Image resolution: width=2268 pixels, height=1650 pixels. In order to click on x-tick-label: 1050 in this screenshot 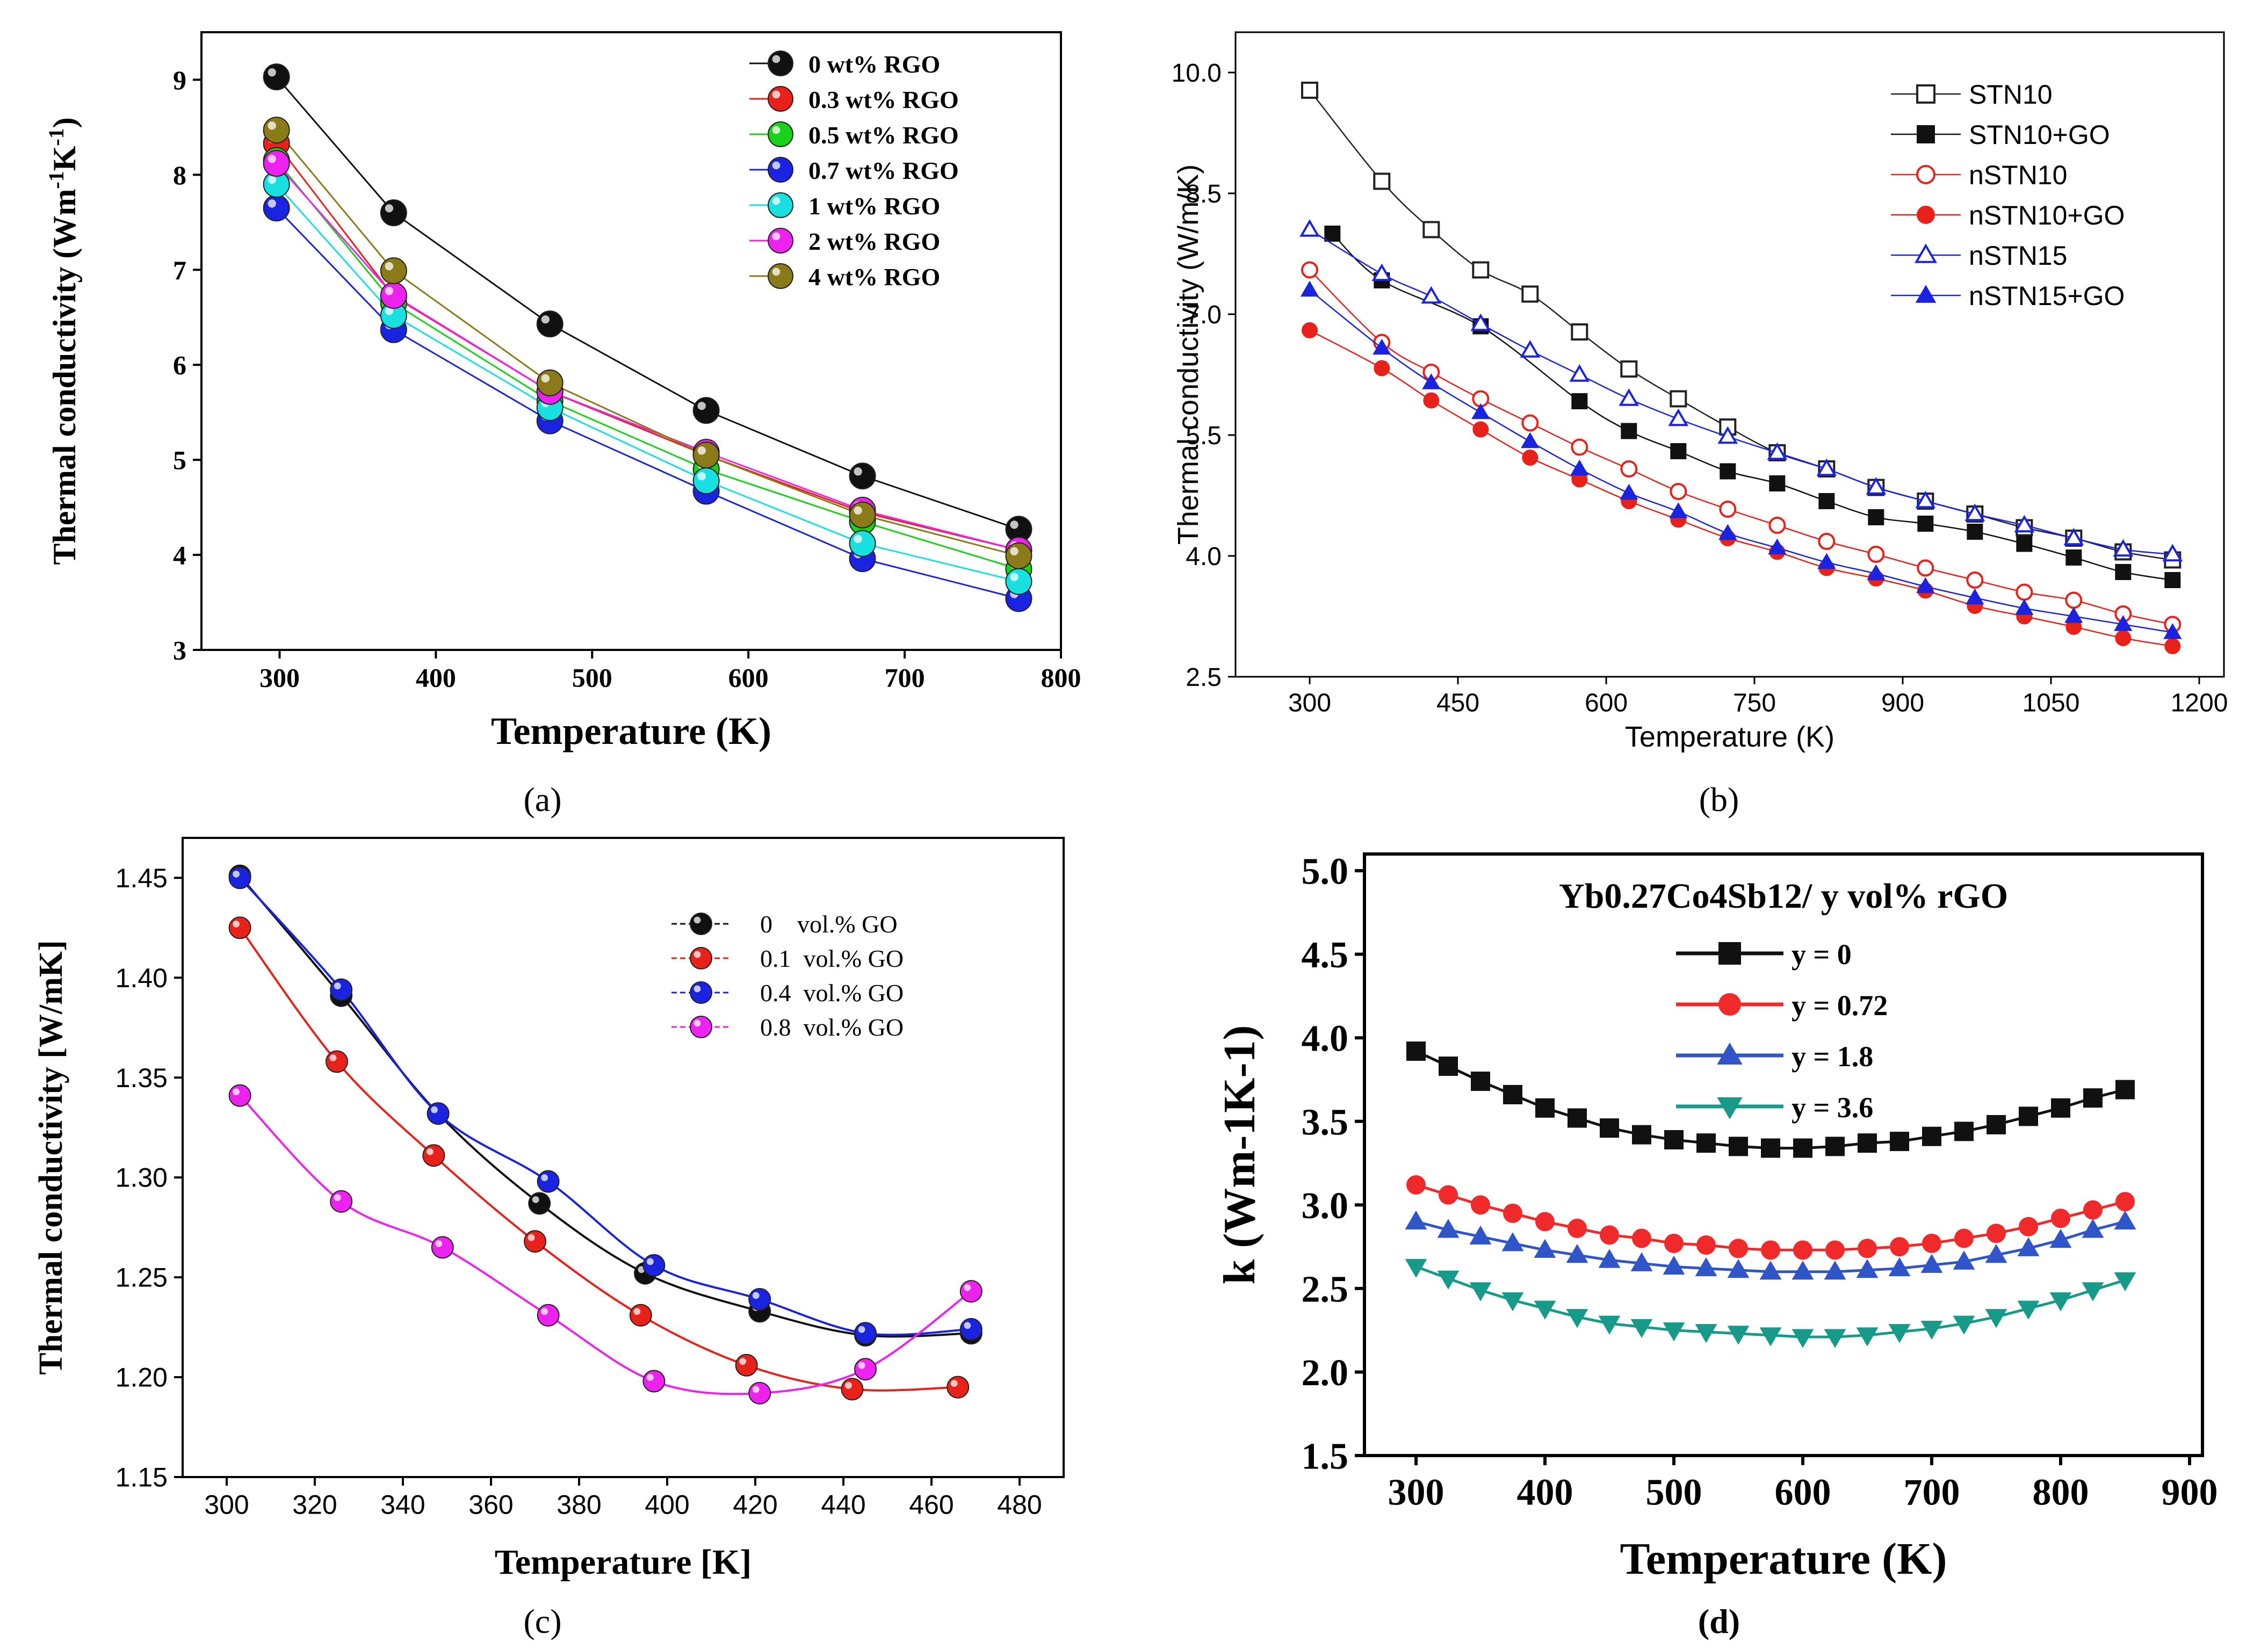, I will do `click(2051, 703)`.